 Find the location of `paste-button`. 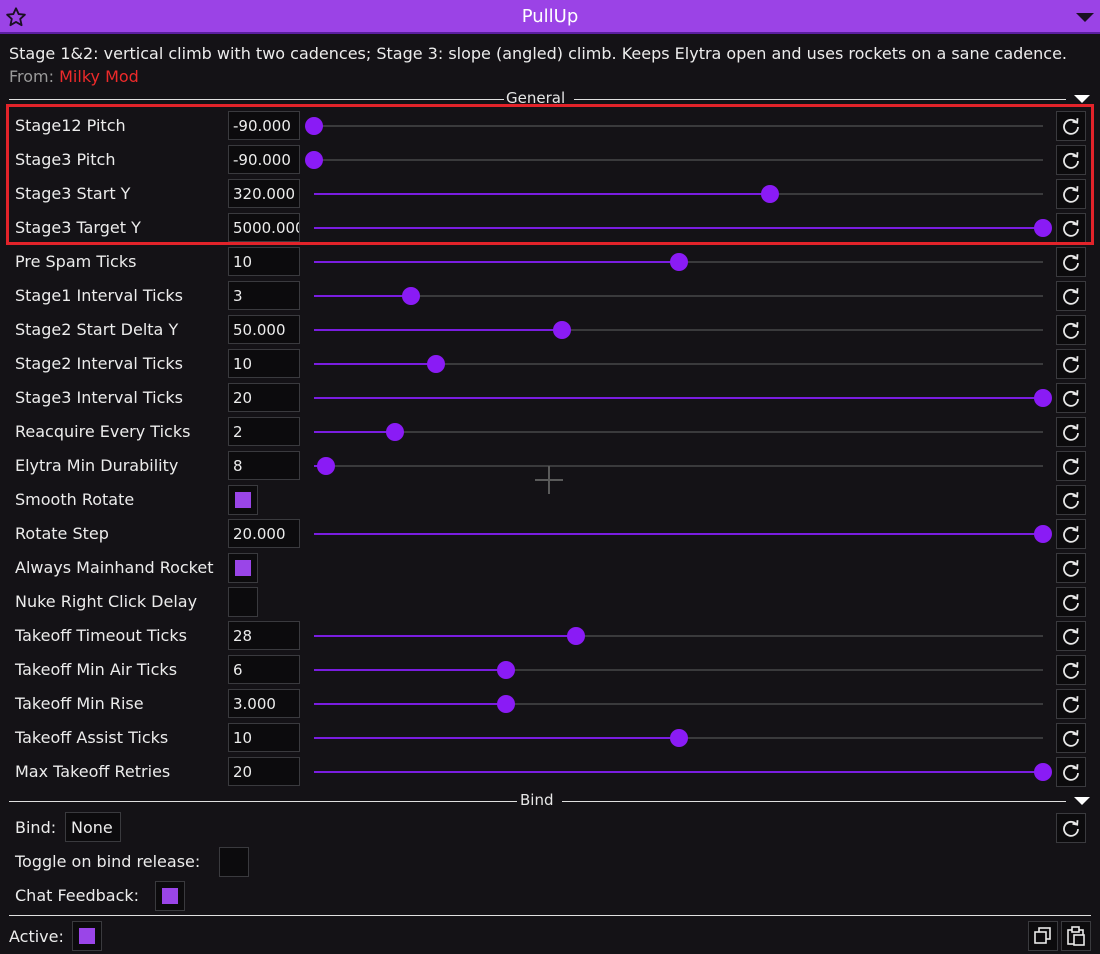

paste-button is located at coordinates (1076, 936).